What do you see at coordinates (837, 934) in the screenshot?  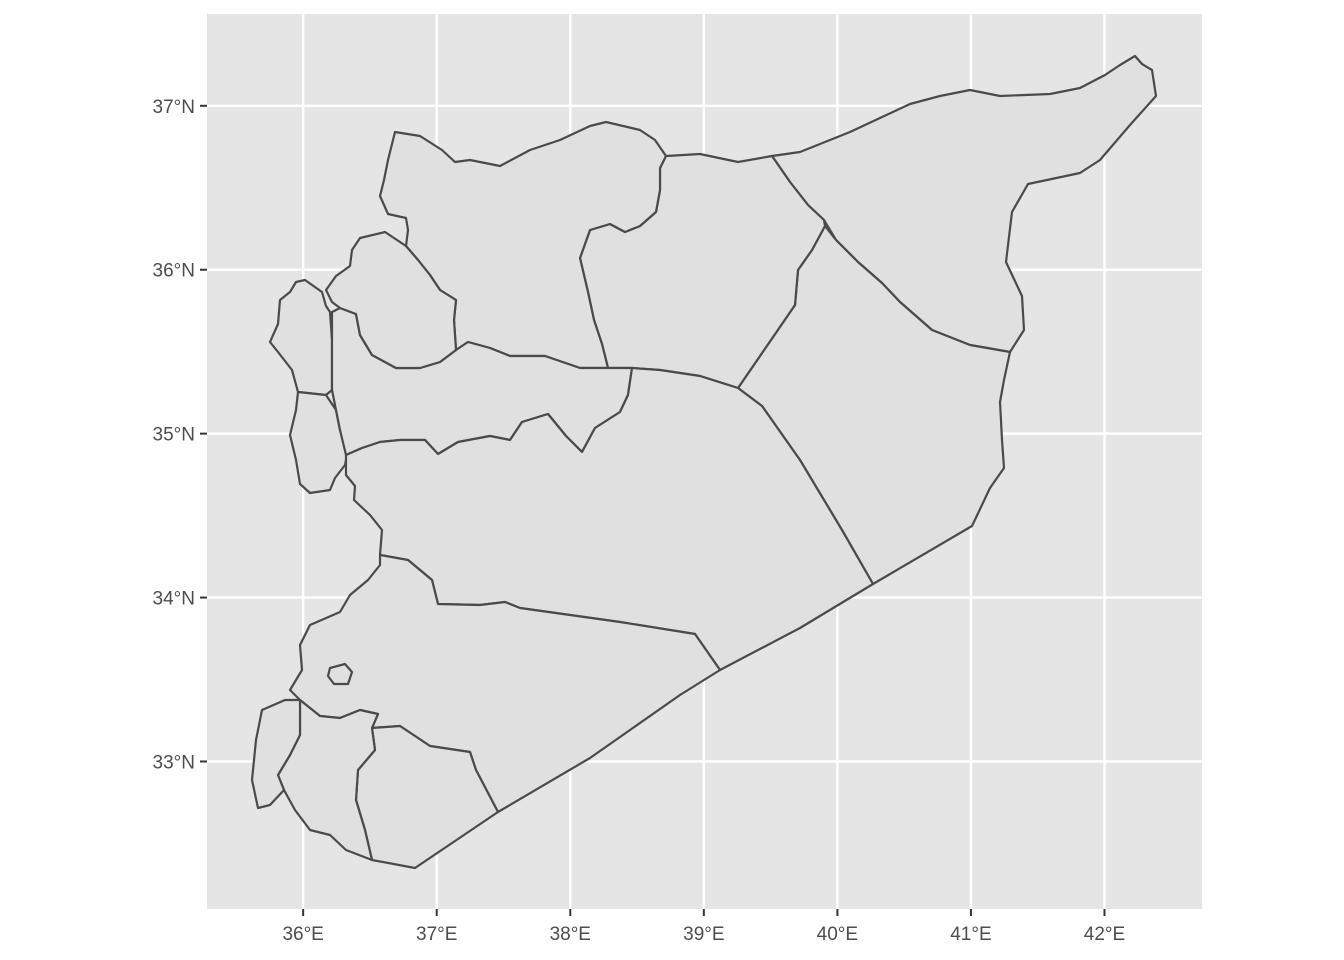 I see `x-tick-label: 40°E` at bounding box center [837, 934].